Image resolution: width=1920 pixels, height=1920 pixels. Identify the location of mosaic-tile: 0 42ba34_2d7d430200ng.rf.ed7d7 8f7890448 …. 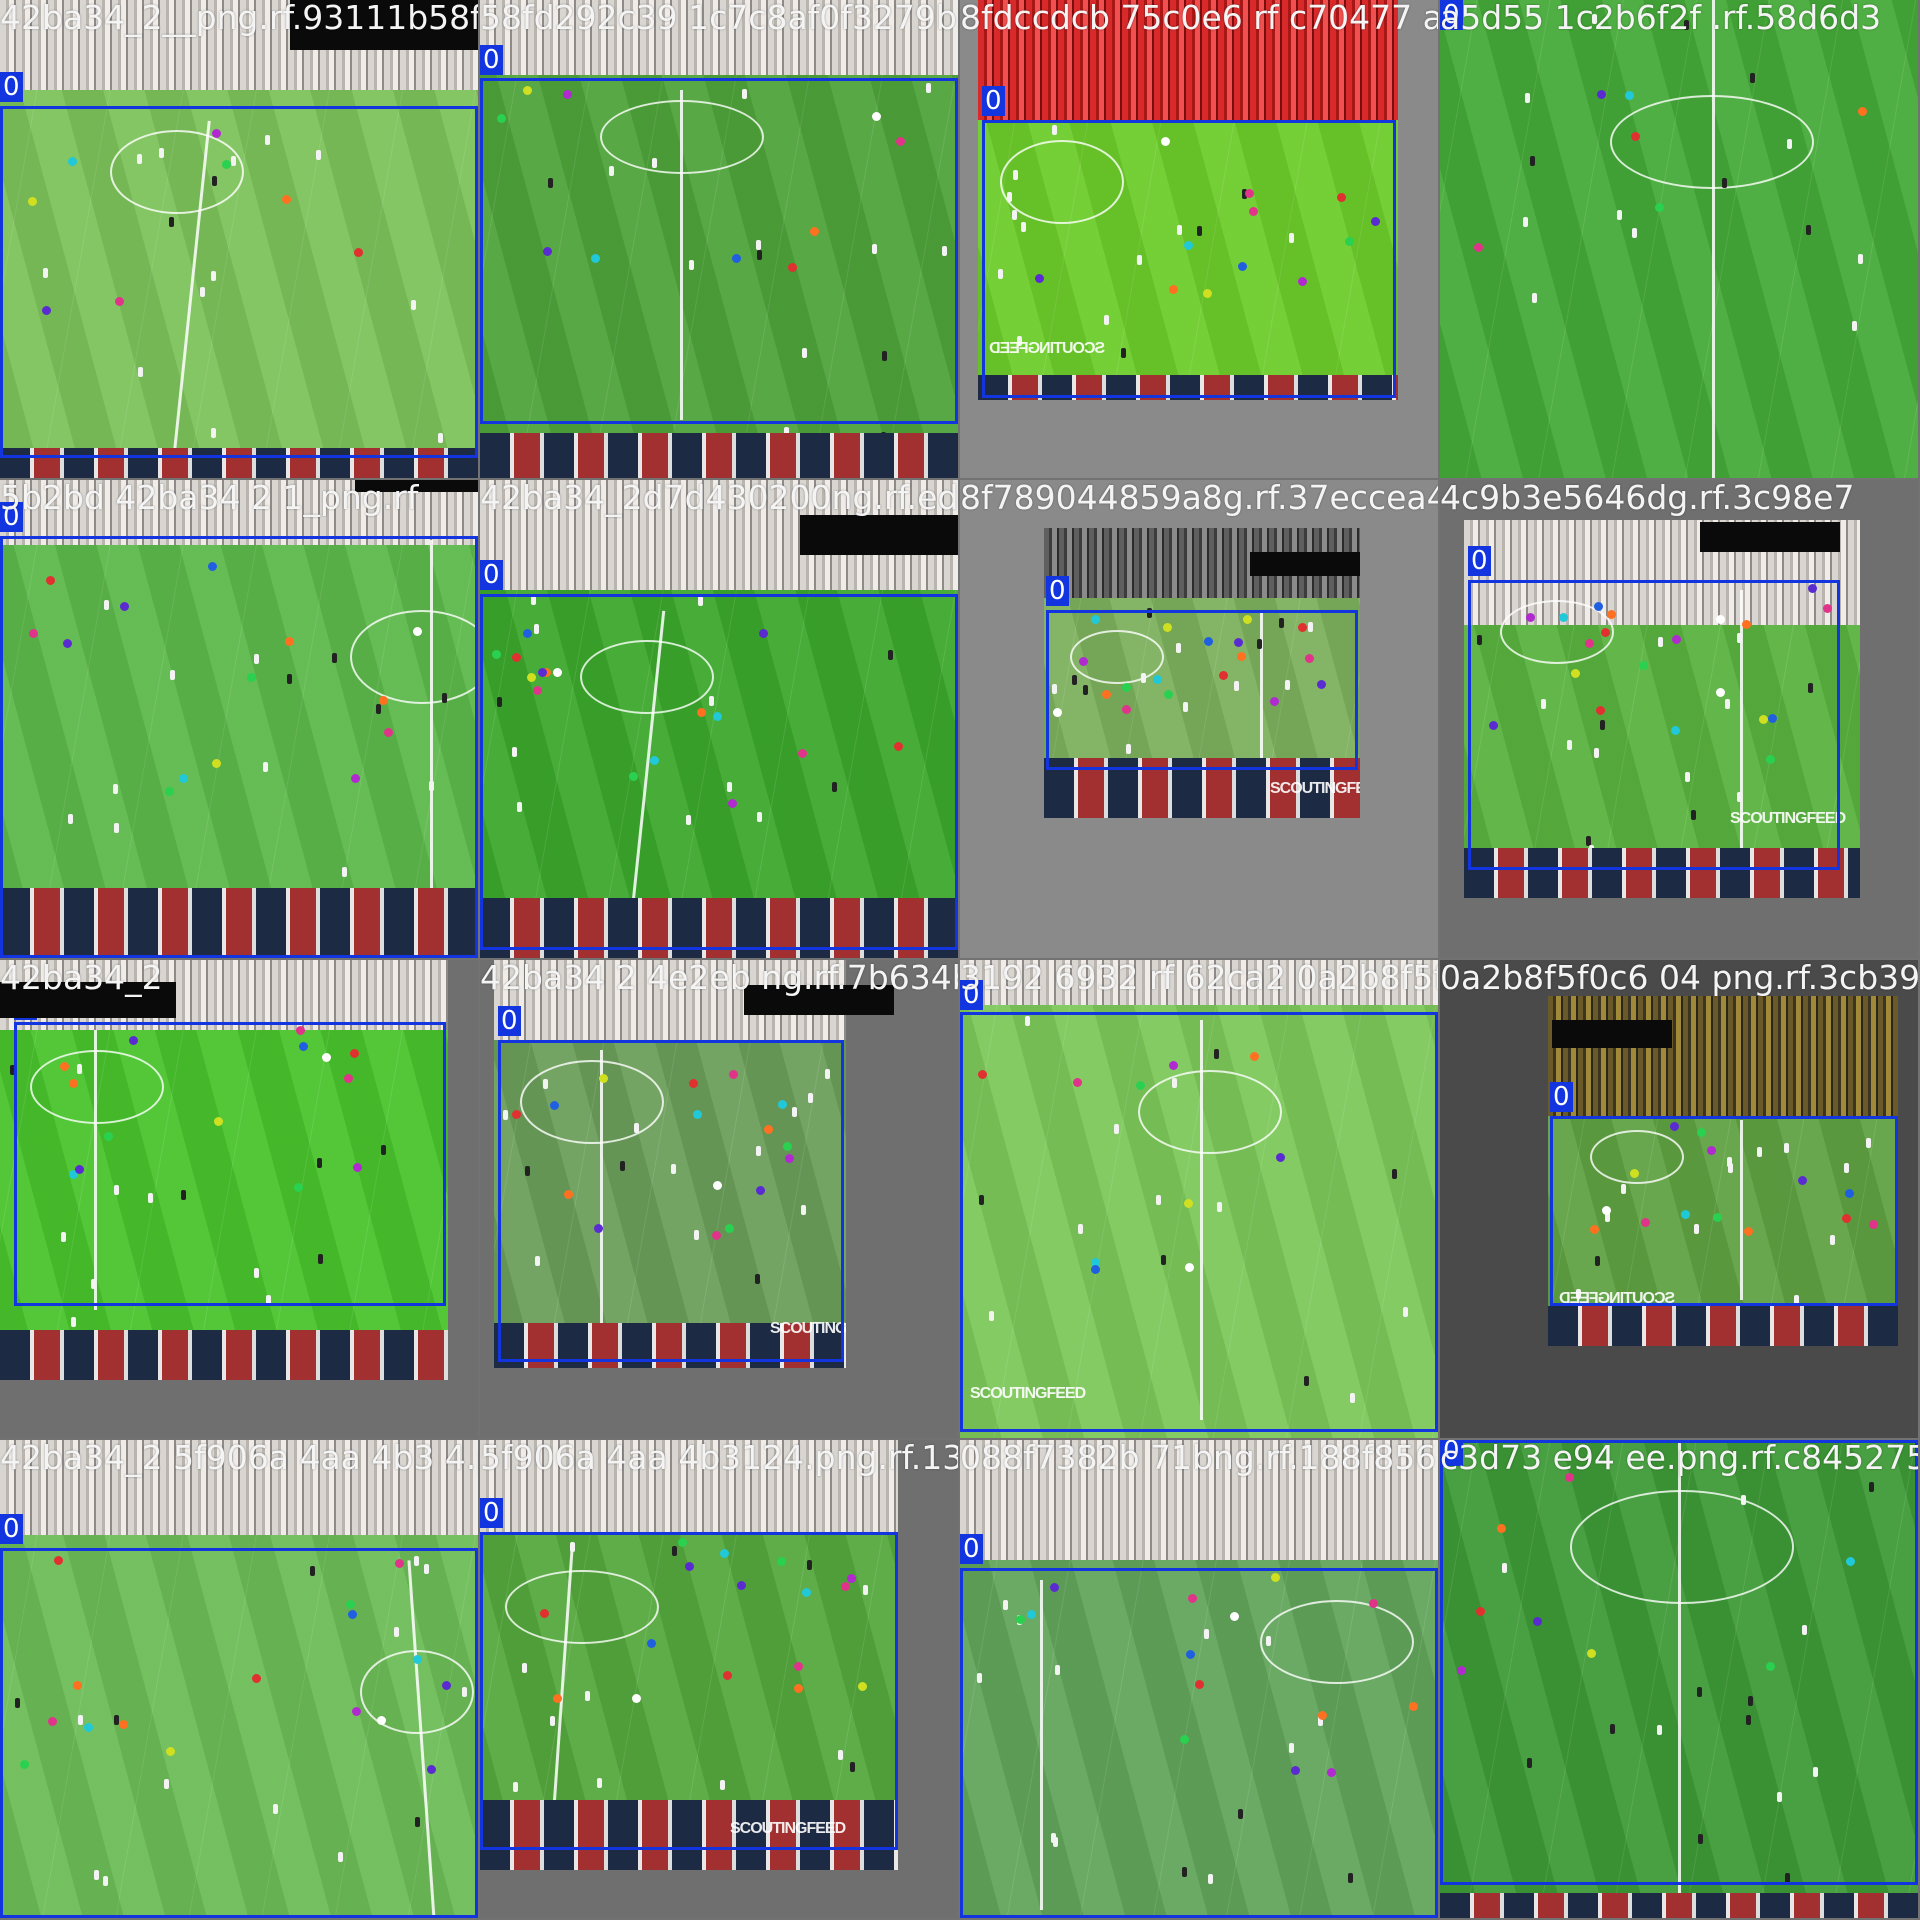
(719, 719).